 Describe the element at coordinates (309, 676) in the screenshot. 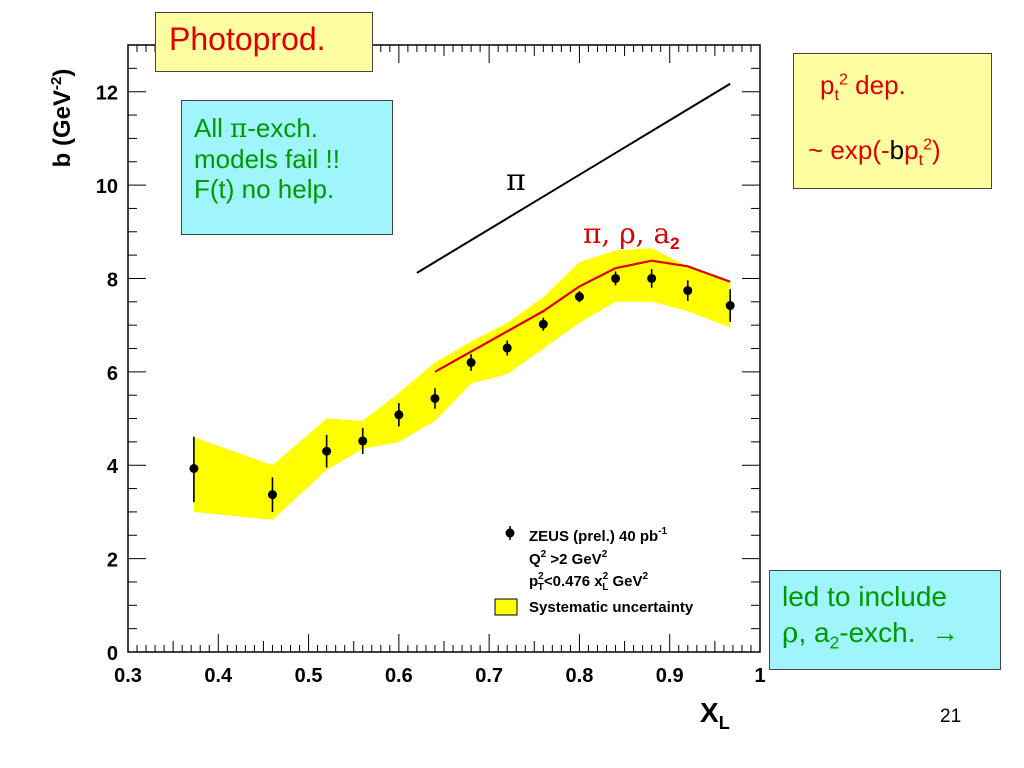

I see `x-tick-label-2: 0.5` at that location.